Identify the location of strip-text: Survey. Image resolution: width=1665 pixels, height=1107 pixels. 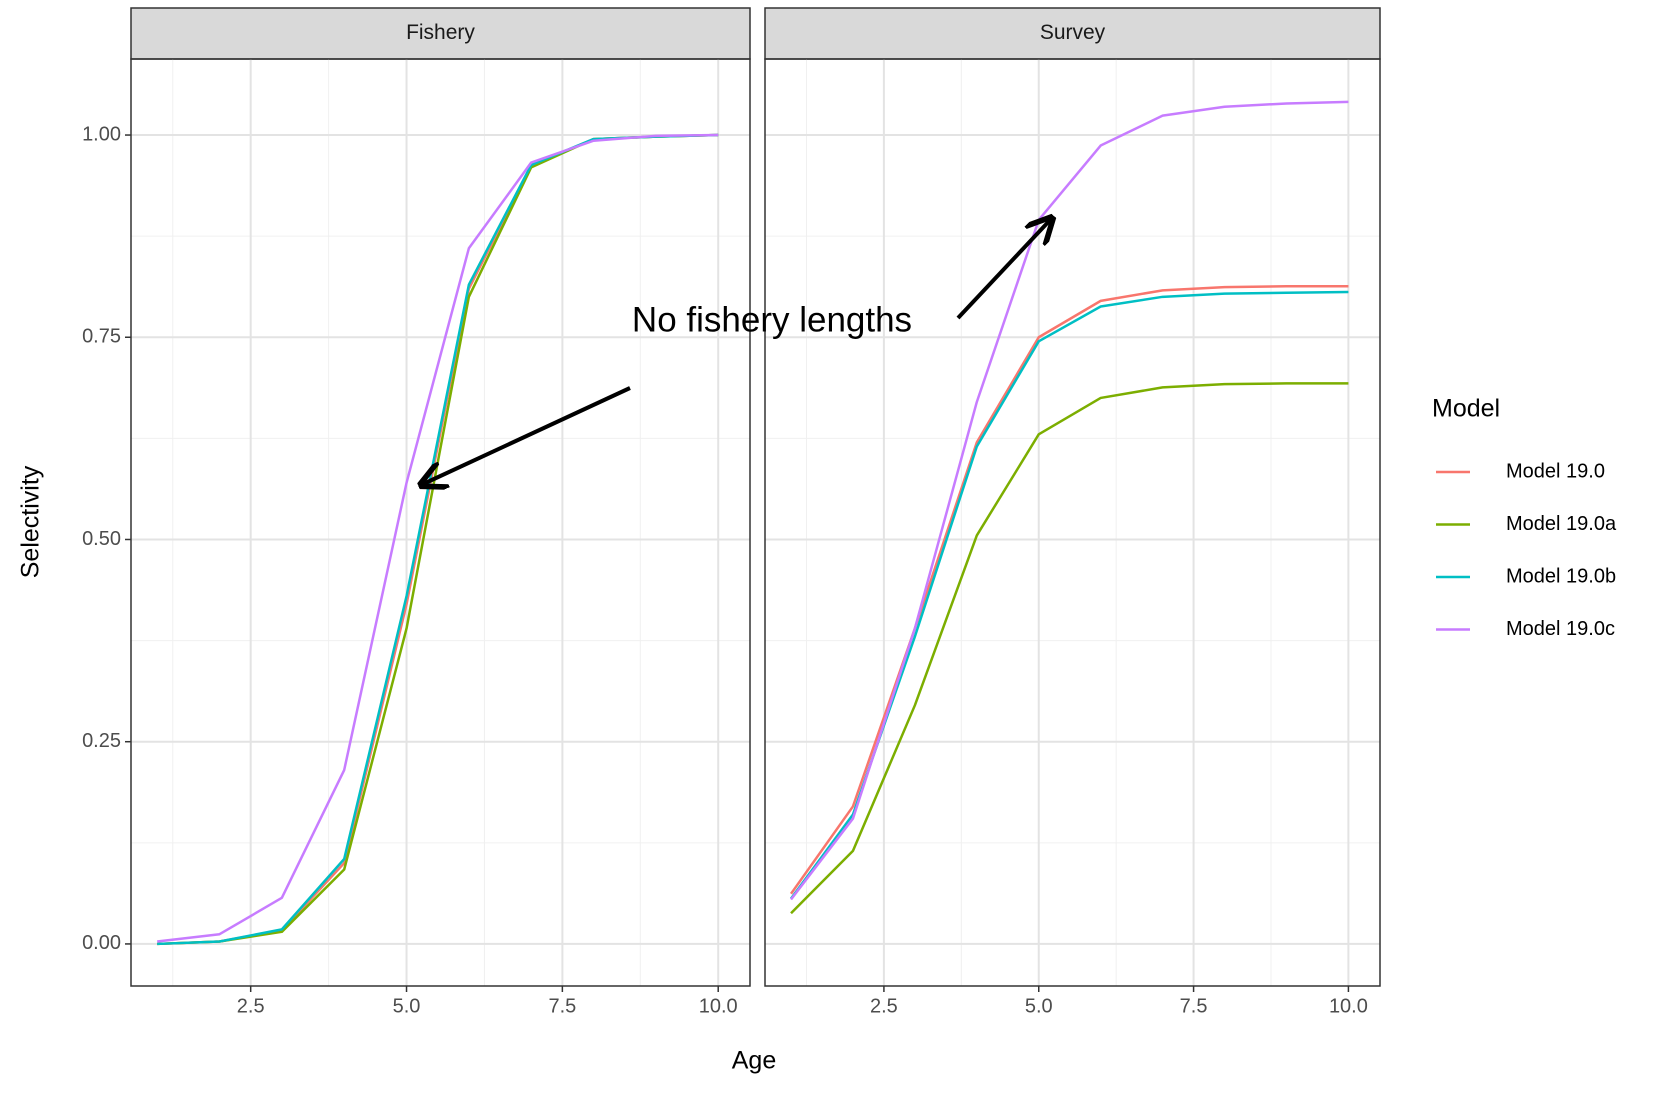
(1073, 32).